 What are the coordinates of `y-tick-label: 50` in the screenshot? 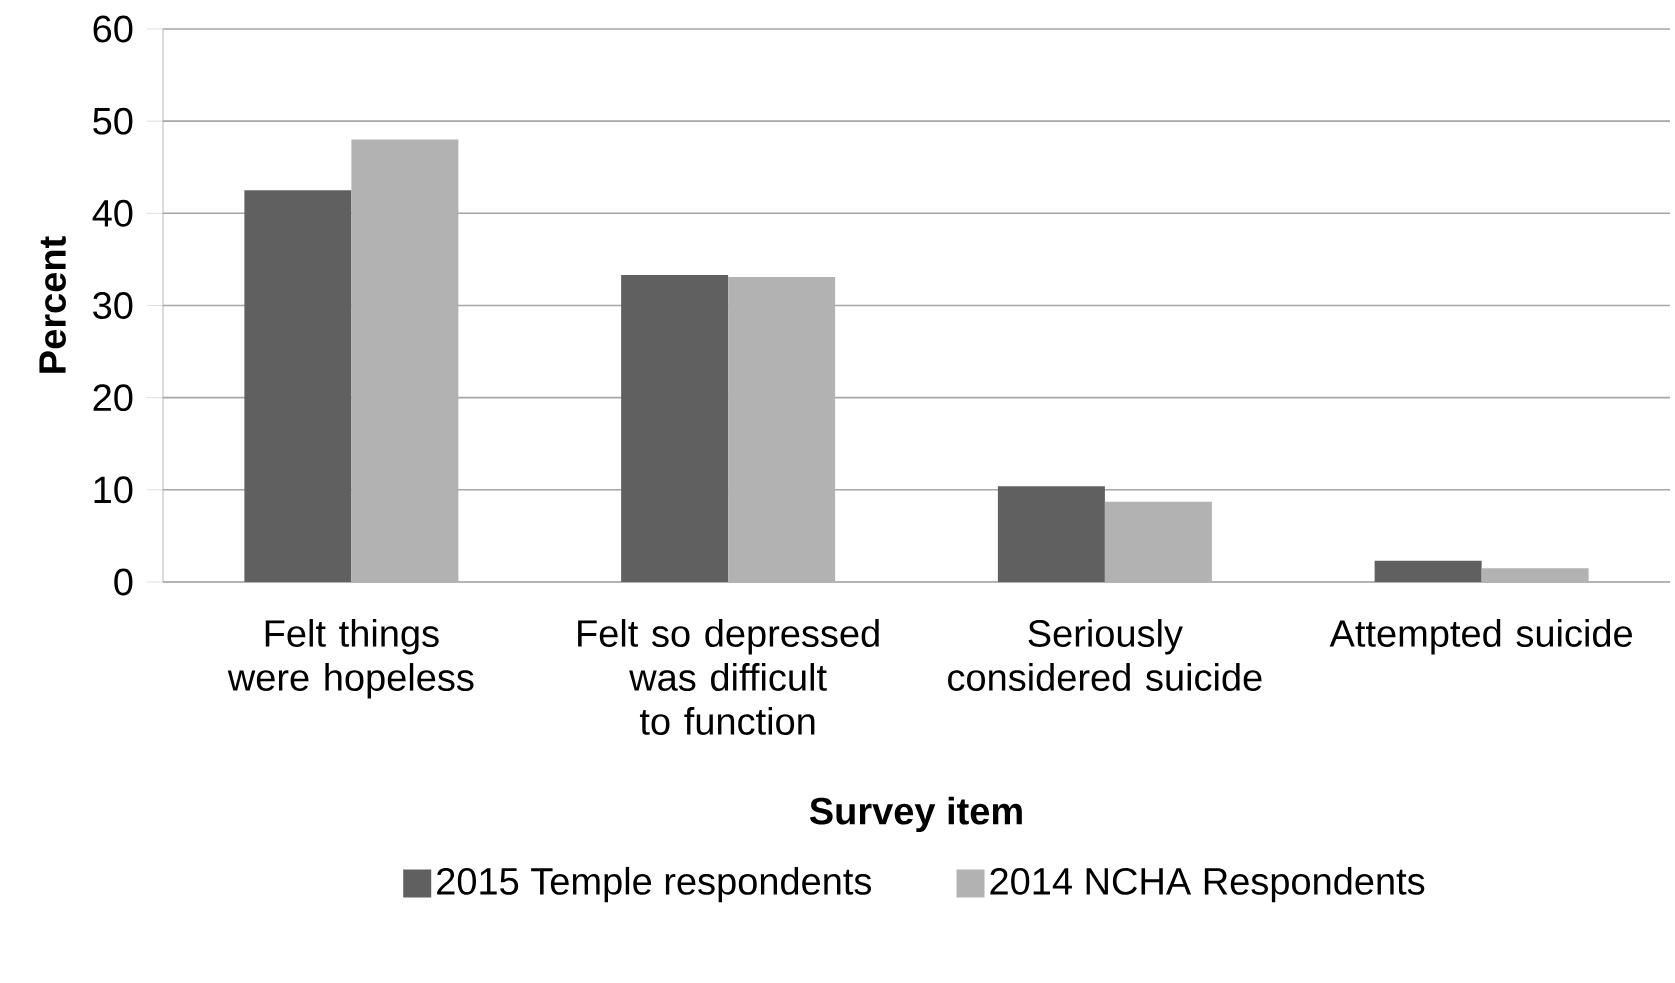 It's located at (113, 121).